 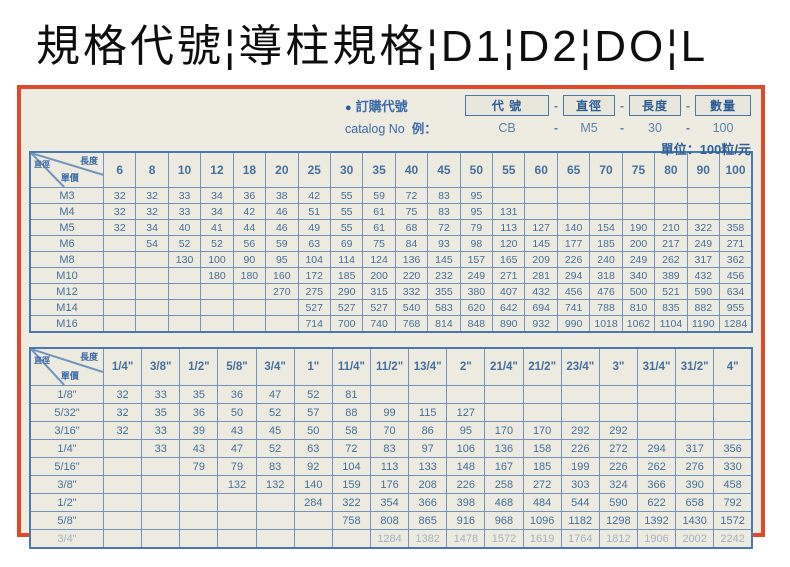 I want to click on column-header: 40, so click(x=411, y=169).